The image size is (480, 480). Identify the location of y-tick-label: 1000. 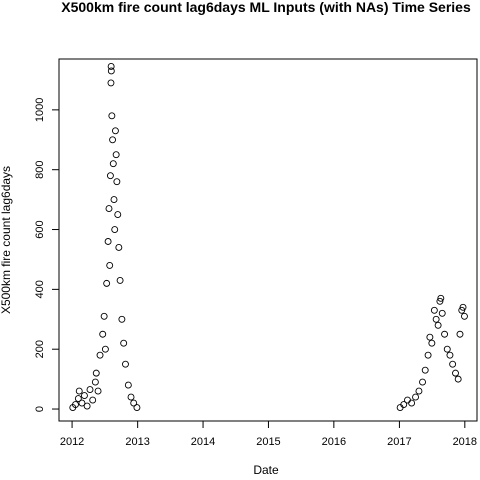
(40, 110).